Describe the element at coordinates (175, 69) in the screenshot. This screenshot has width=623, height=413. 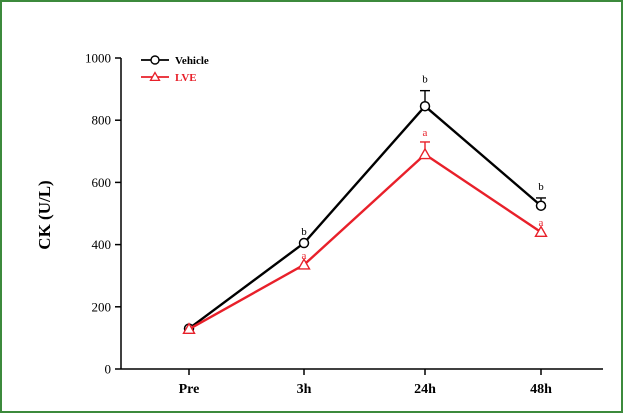
I see `legend: Vehicle LVE` at that location.